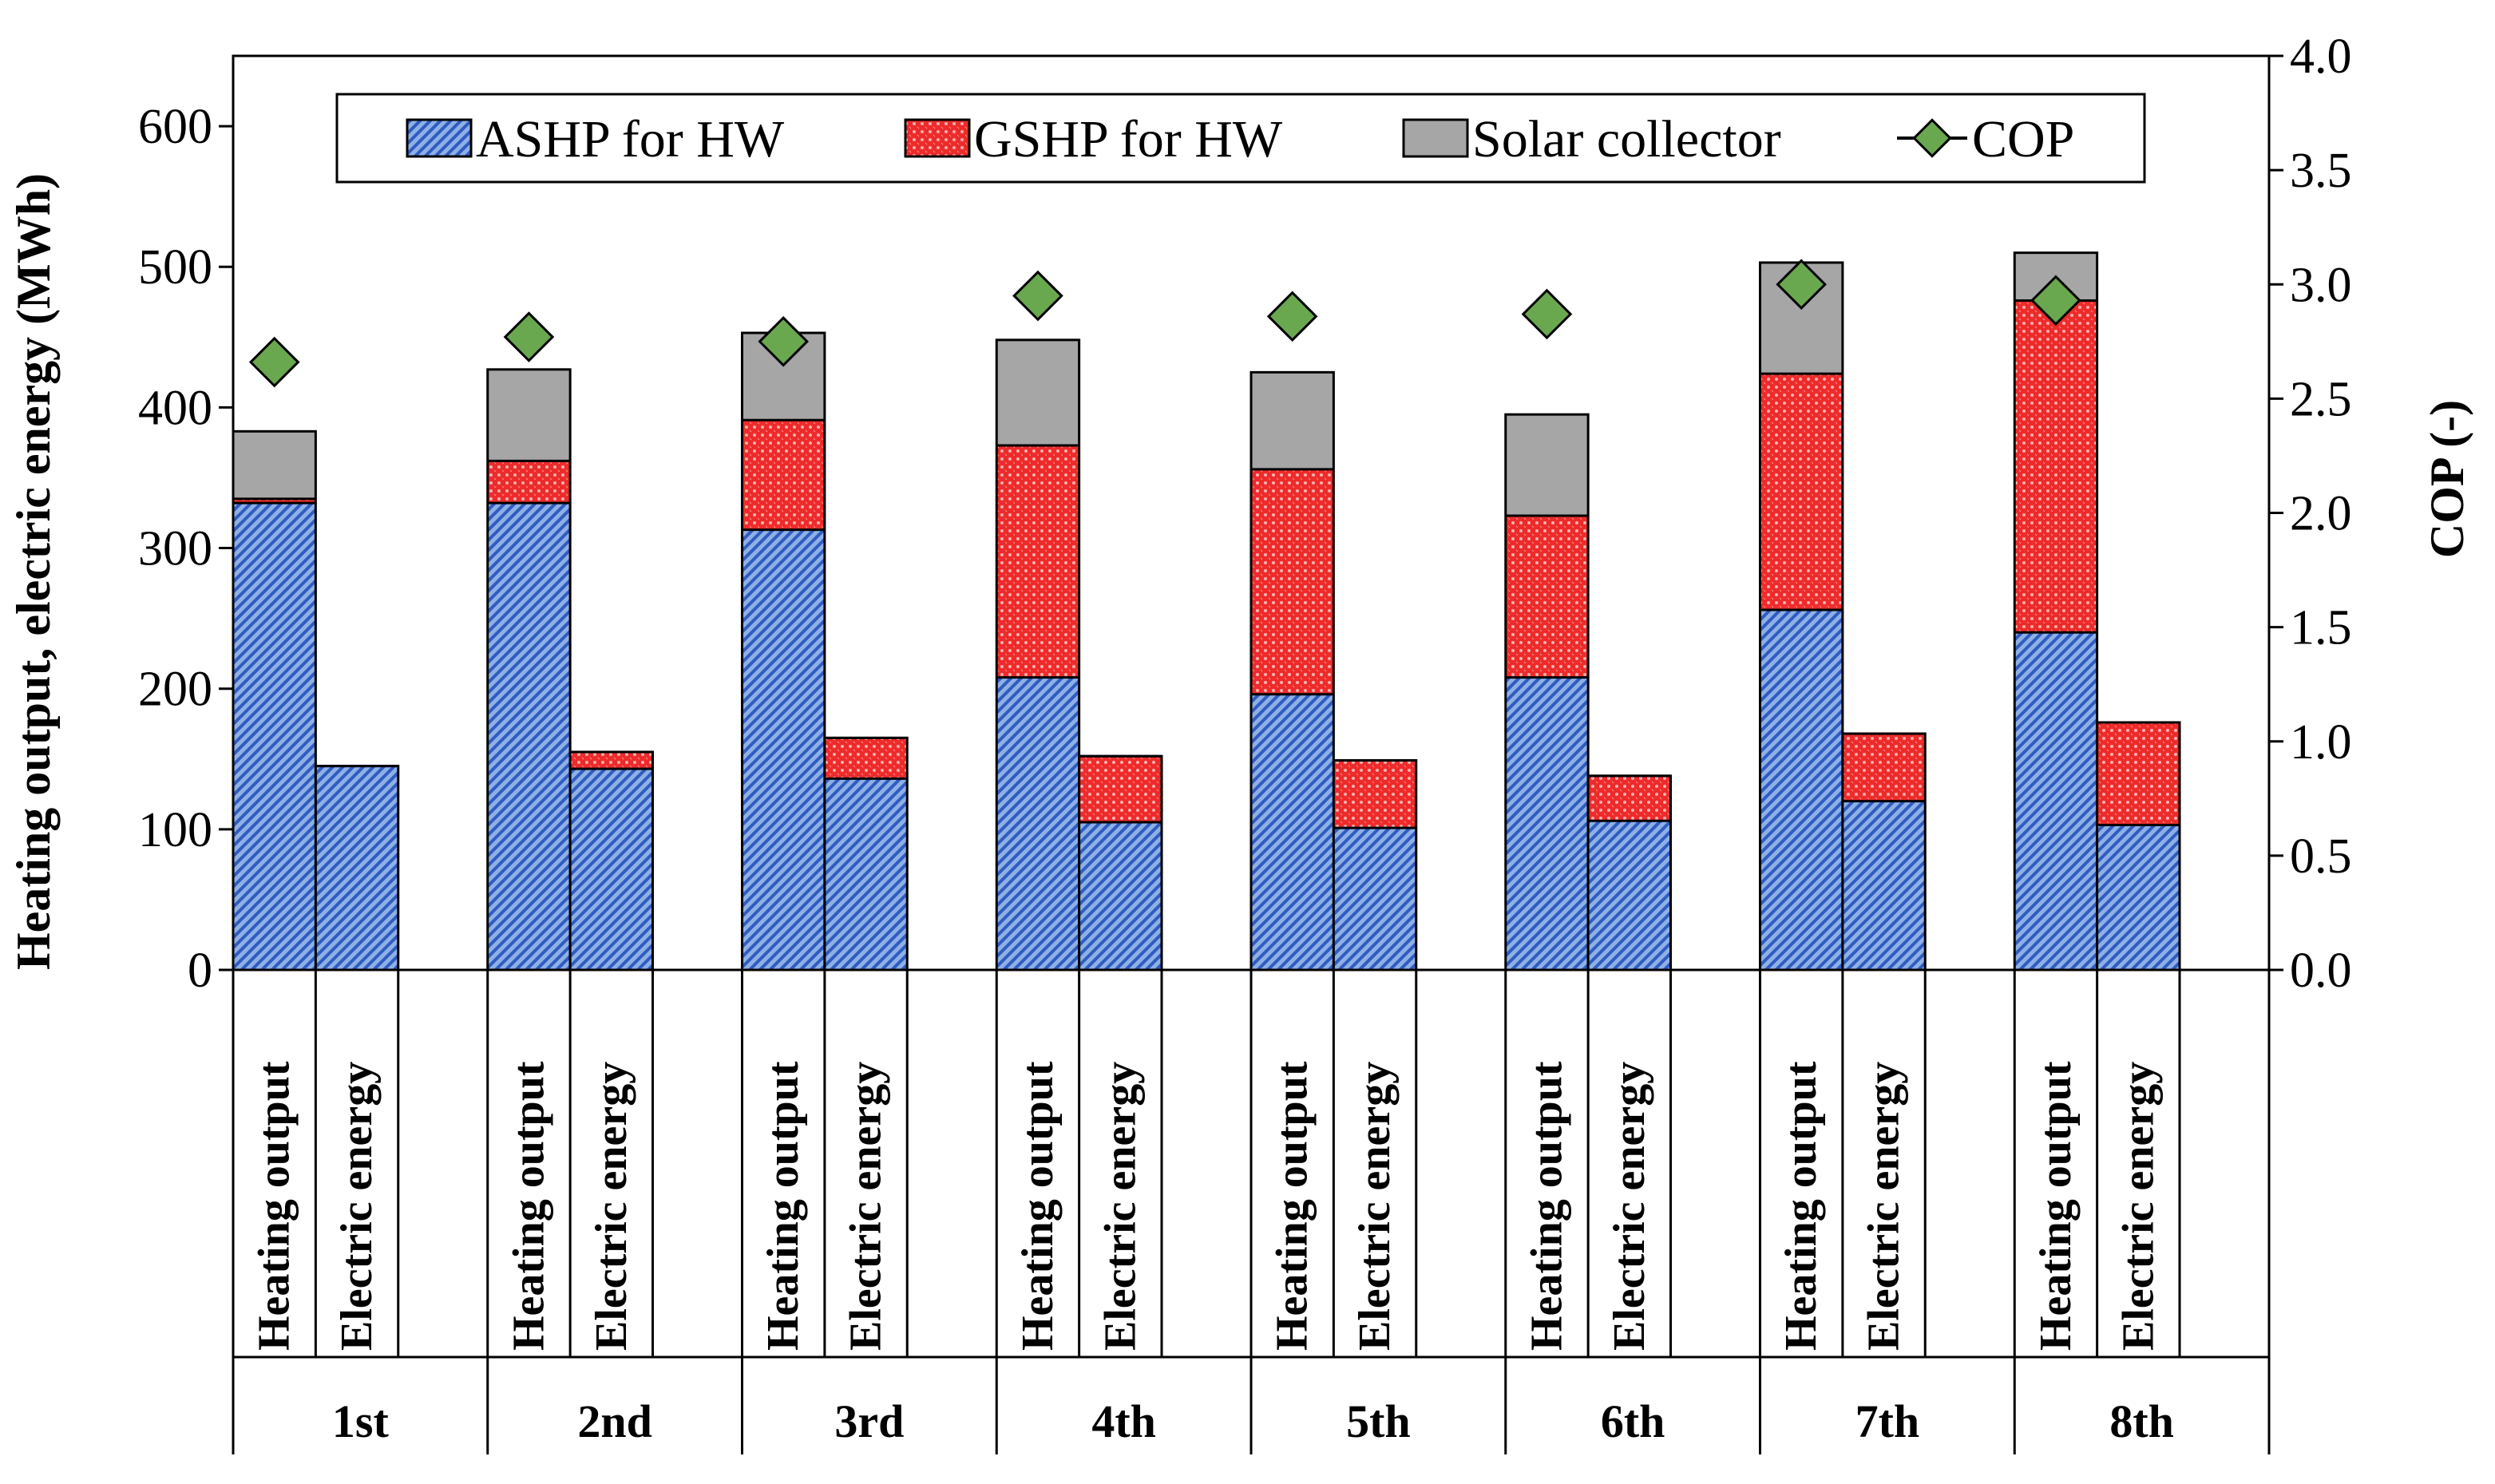 Image resolution: width=2495 pixels, height=1484 pixels. What do you see at coordinates (2321, 57) in the screenshot?
I see `right-tick-label: 4.0` at bounding box center [2321, 57].